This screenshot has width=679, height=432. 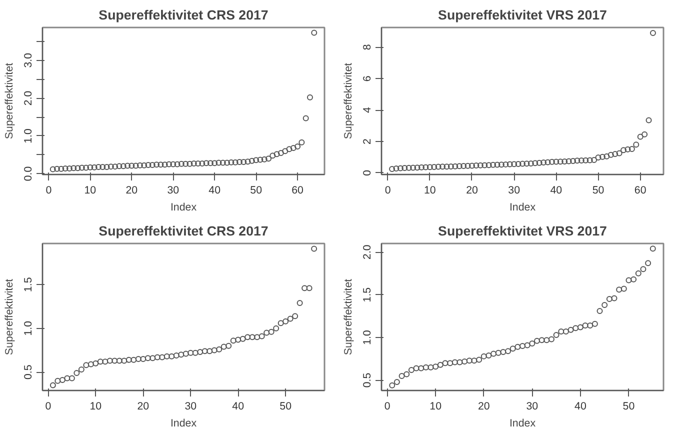 What do you see at coordinates (28, 60) in the screenshot?
I see `y-tick-label: 3.0` at bounding box center [28, 60].